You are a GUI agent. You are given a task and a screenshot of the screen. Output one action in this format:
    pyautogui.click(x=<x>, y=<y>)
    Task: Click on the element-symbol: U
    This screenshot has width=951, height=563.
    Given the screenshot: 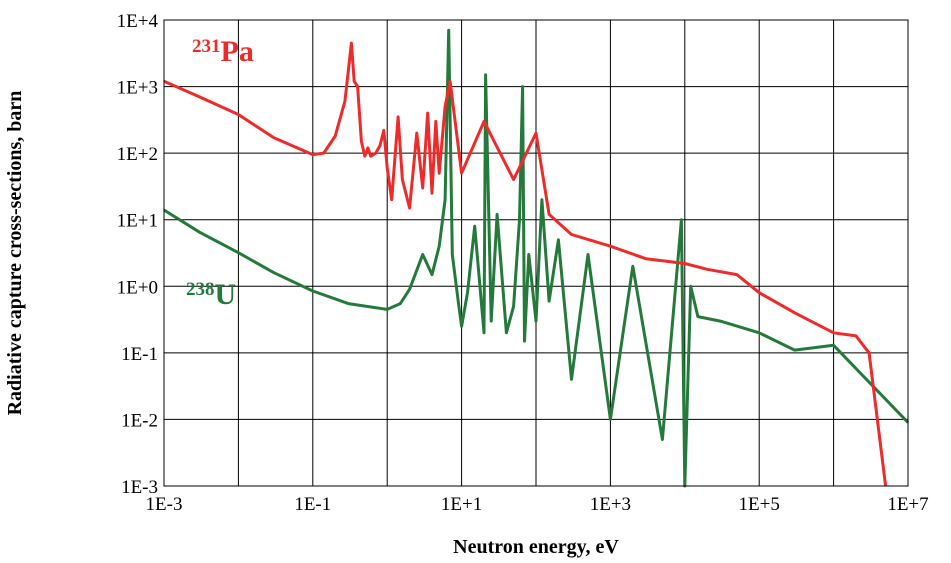 What is the action you would take?
    pyautogui.click(x=226, y=294)
    